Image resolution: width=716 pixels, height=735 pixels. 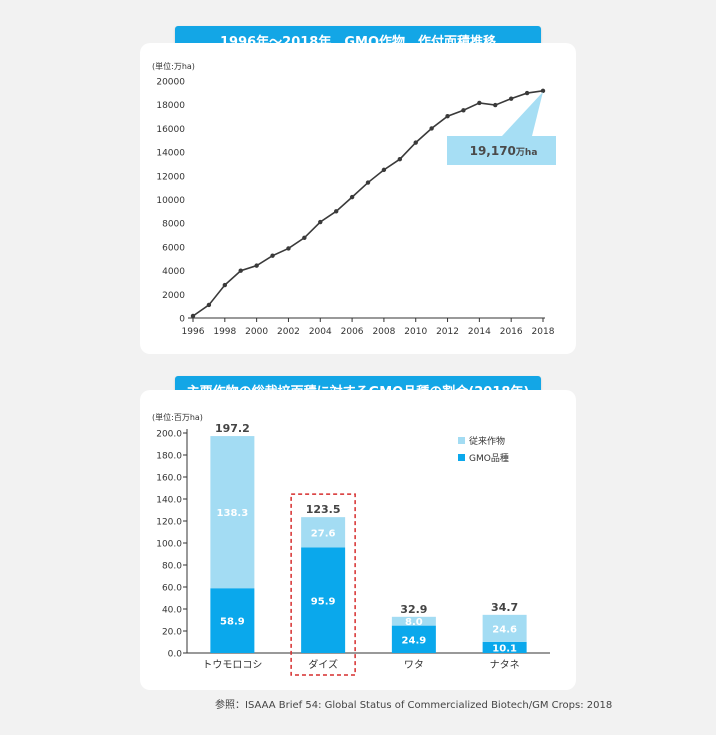 I want to click on x-tick-label: 2006, so click(x=352, y=332).